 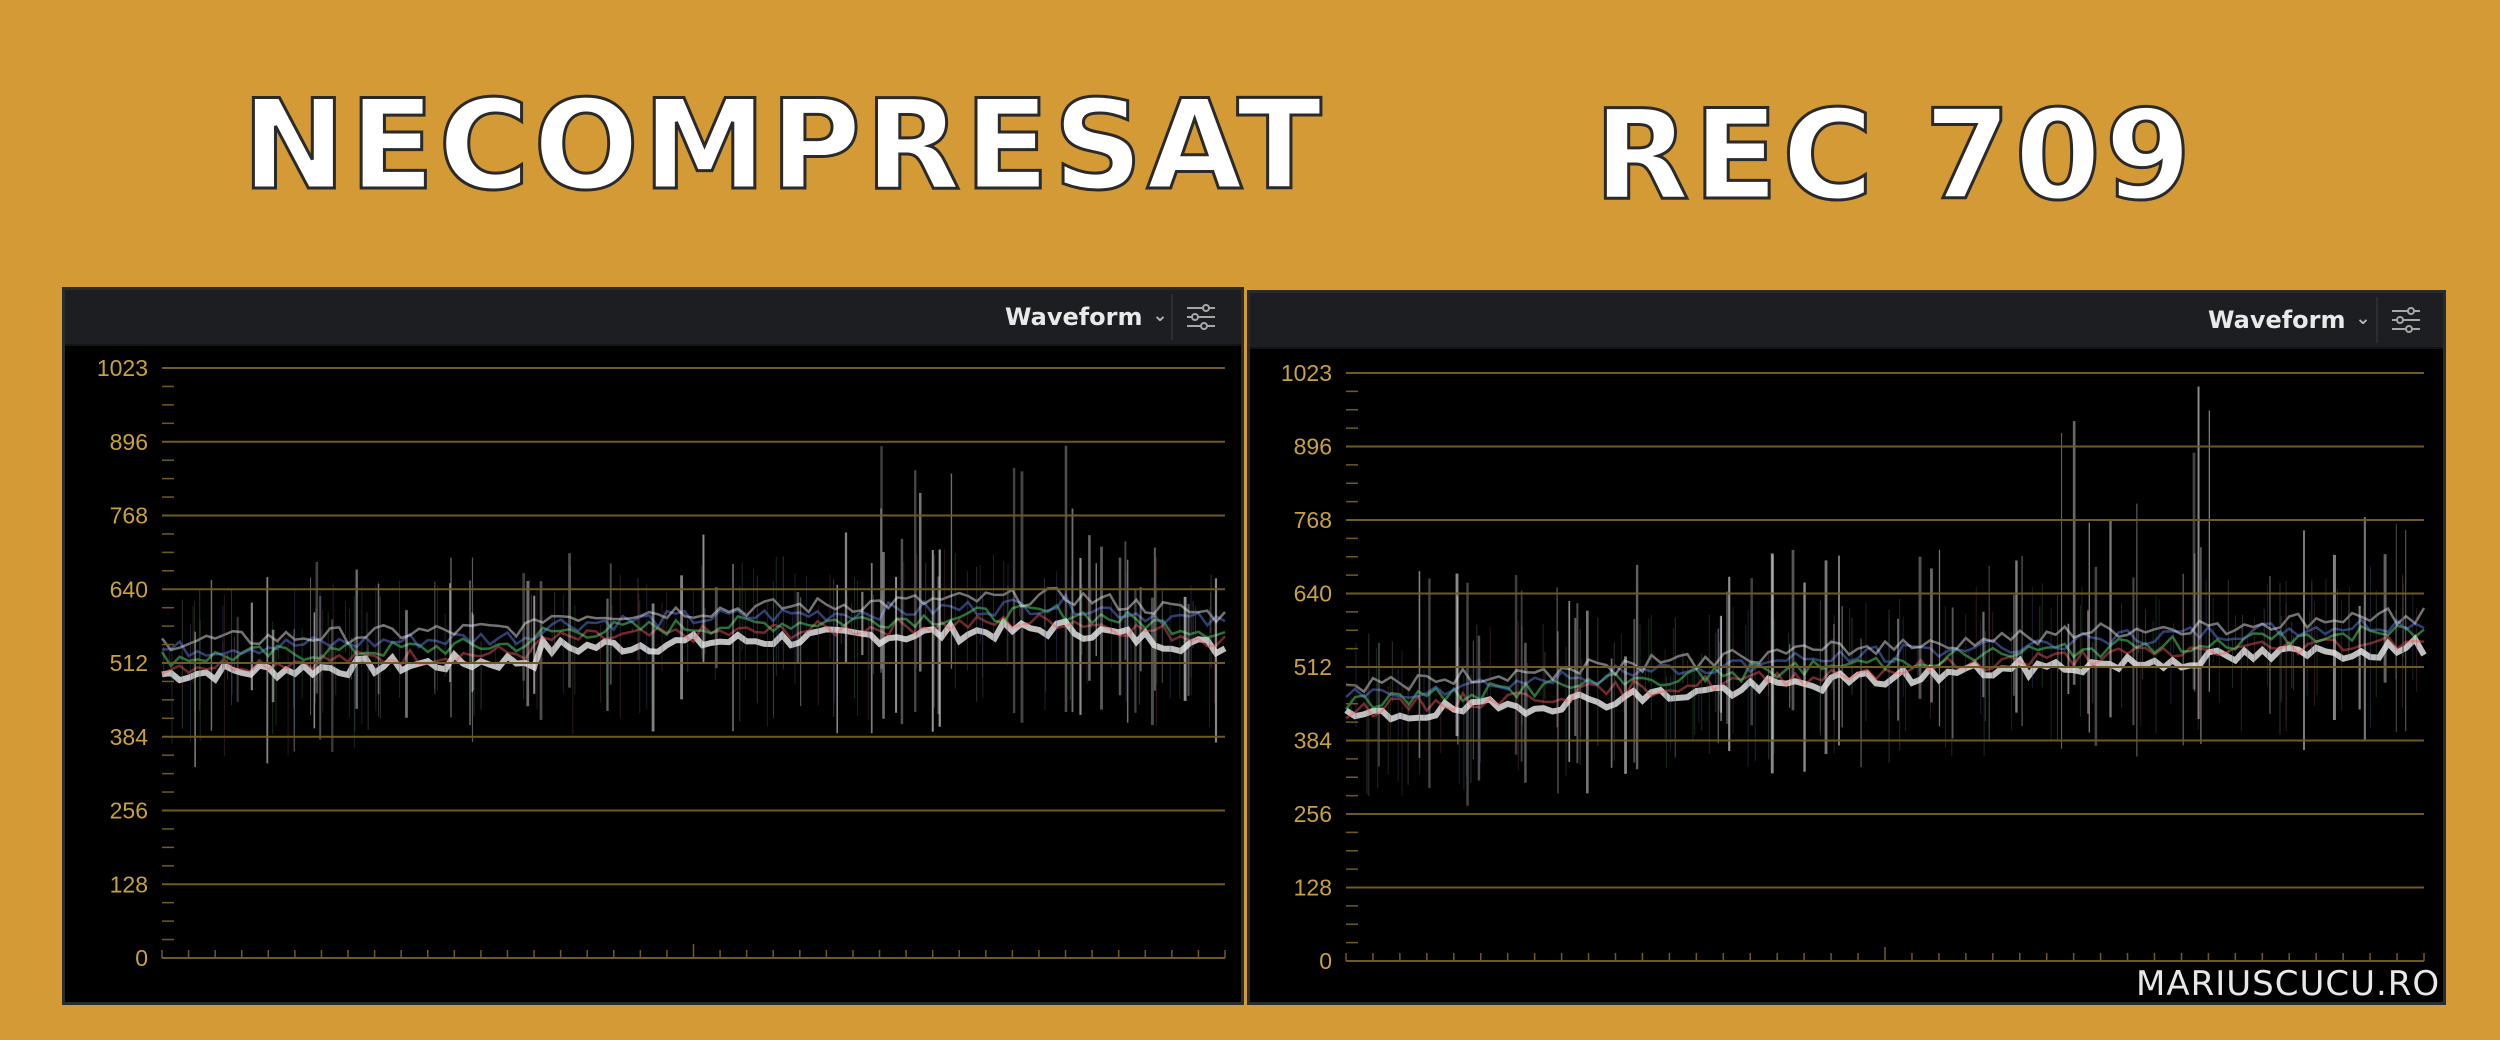 What do you see at coordinates (1894, 156) in the screenshot?
I see `title-rec709: REC 709` at bounding box center [1894, 156].